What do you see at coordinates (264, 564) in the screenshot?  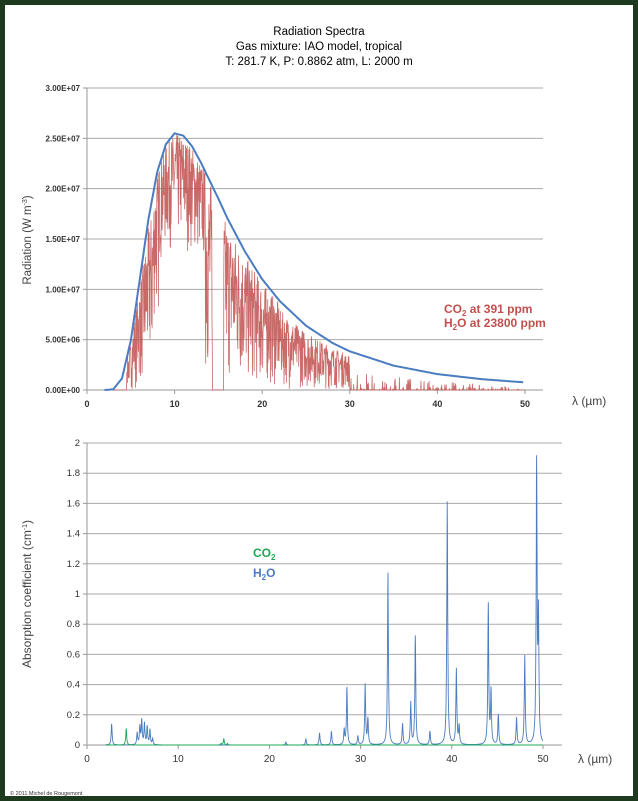 I see `legend: CO2 H2O` at bounding box center [264, 564].